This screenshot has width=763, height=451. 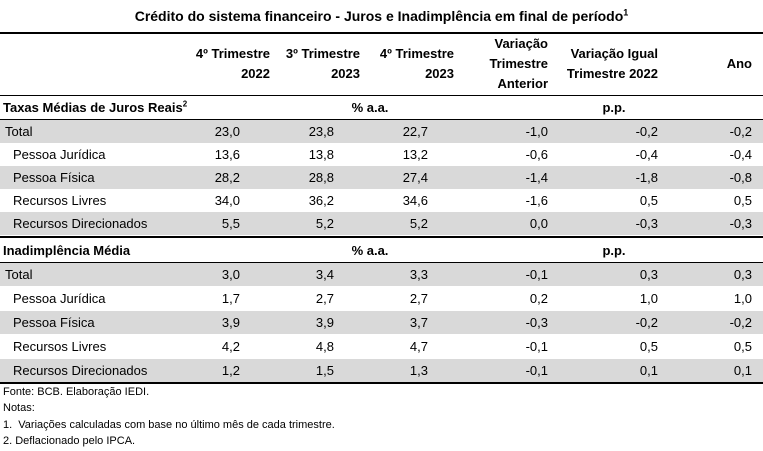 I want to click on cell: 1,5, so click(x=324, y=370).